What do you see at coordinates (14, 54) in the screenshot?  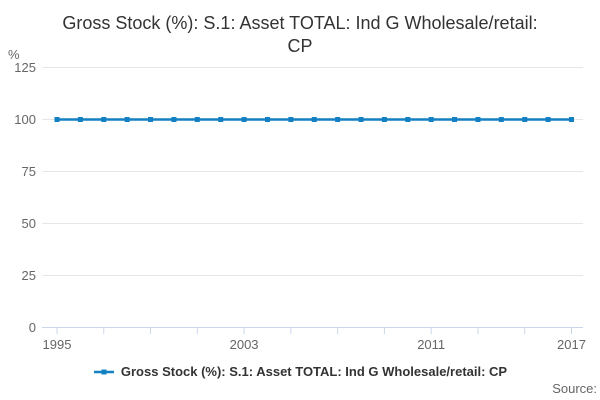 I see `y-axis-title: %` at bounding box center [14, 54].